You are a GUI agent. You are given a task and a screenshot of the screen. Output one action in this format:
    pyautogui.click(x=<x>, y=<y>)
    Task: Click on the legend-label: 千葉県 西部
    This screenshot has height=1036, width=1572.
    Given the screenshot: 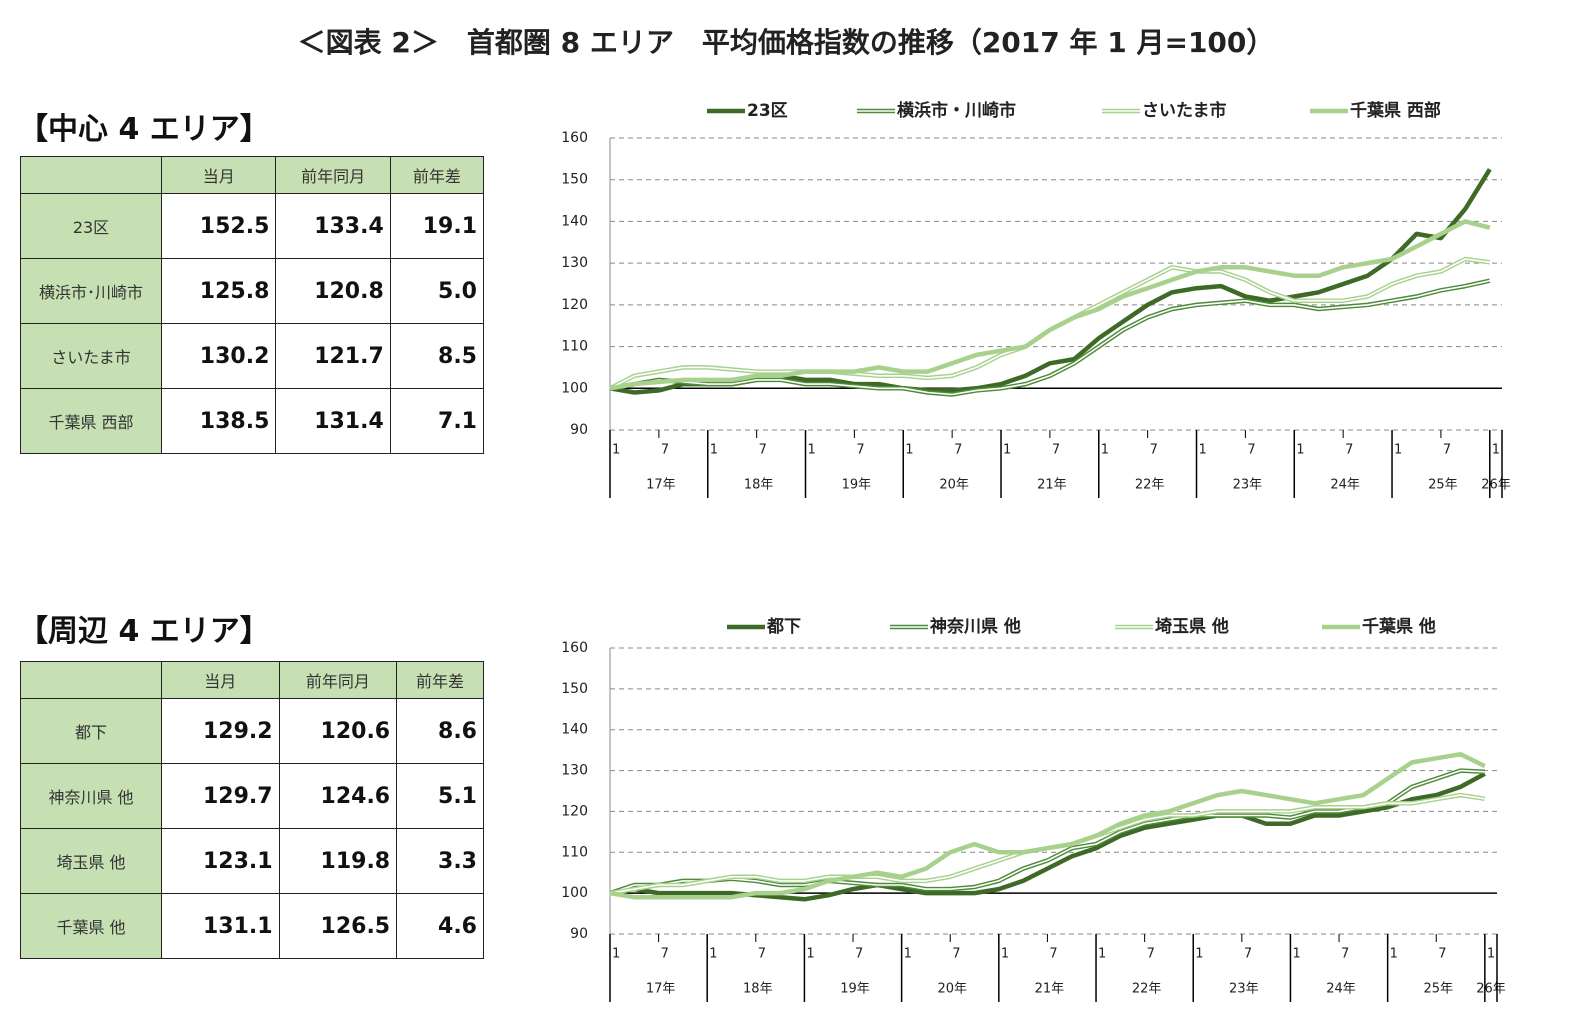 What is the action you would take?
    pyautogui.click(x=1395, y=110)
    